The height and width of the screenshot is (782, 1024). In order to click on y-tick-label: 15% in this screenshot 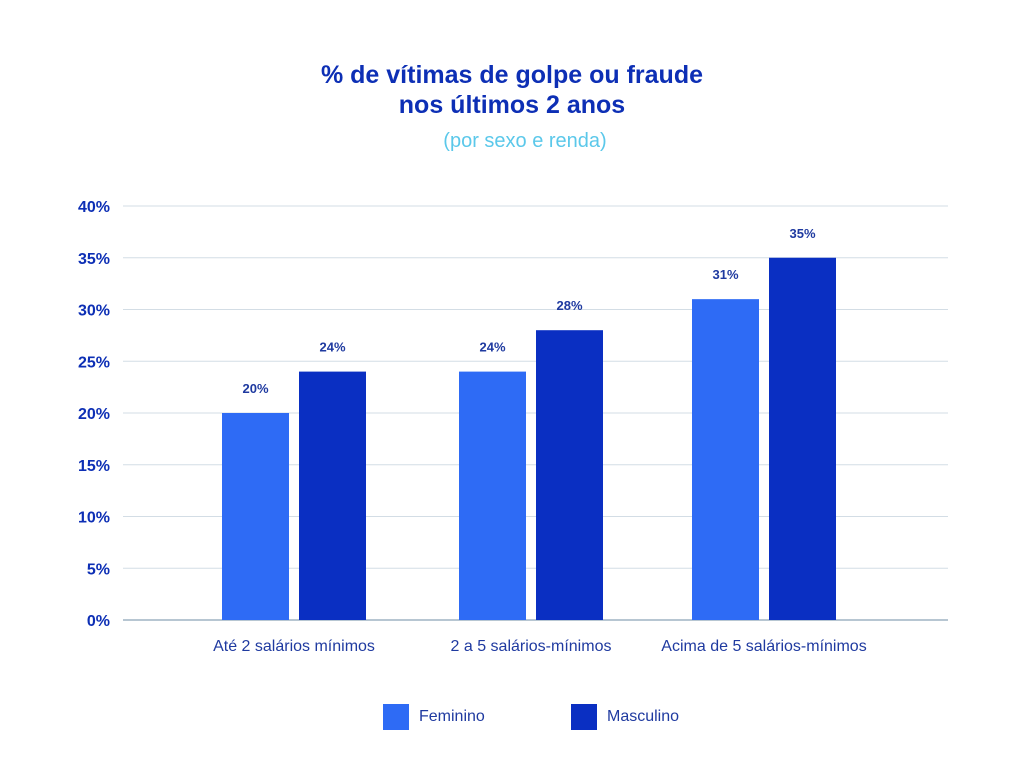, I will do `click(94, 466)`.